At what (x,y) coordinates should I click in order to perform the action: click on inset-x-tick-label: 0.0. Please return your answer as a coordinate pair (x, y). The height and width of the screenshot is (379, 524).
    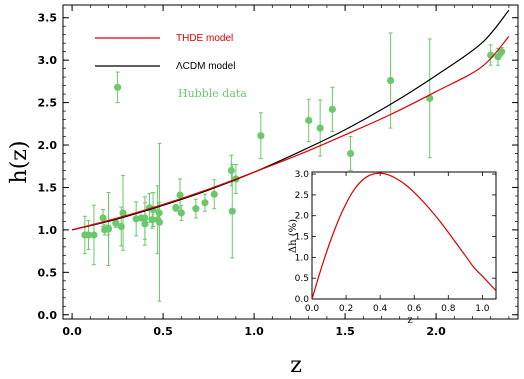
    Looking at the image, I should click on (312, 309).